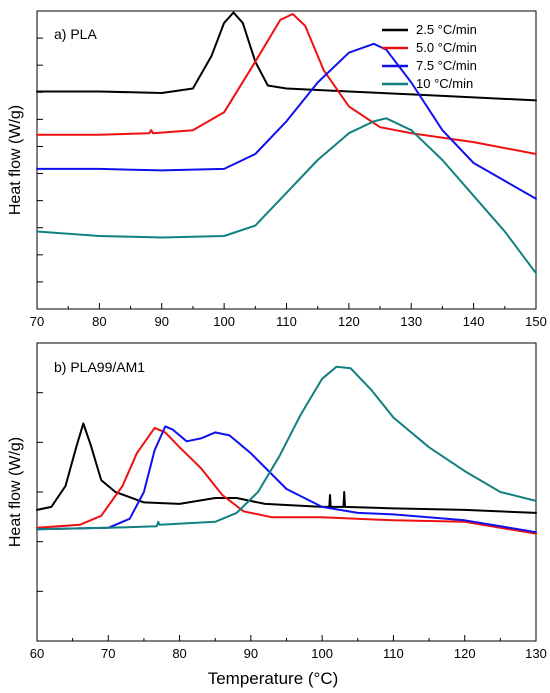 This screenshot has width=550, height=693. Describe the element at coordinates (446, 47) in the screenshot. I see `legend-label: 5.0 °C/min` at that location.